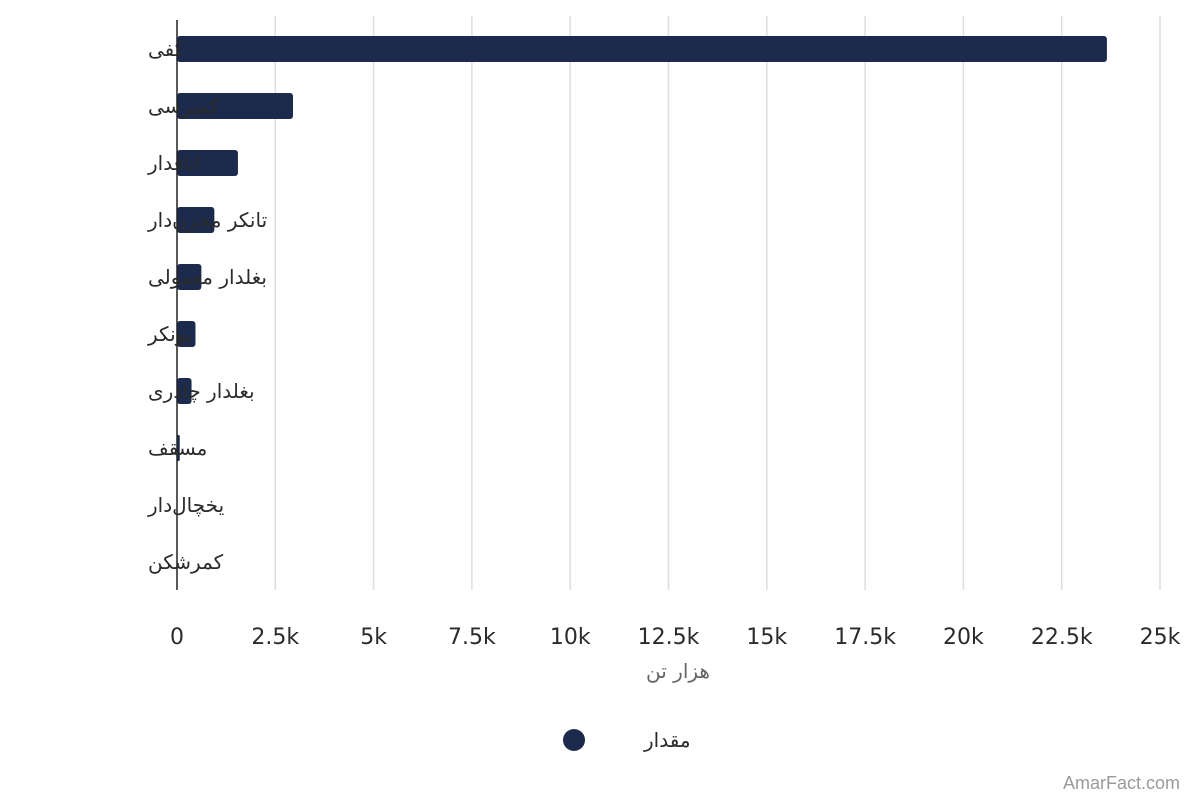 This screenshot has width=1200, height=800. What do you see at coordinates (275, 637) in the screenshot?
I see `x-tick-label: 2.5k` at bounding box center [275, 637].